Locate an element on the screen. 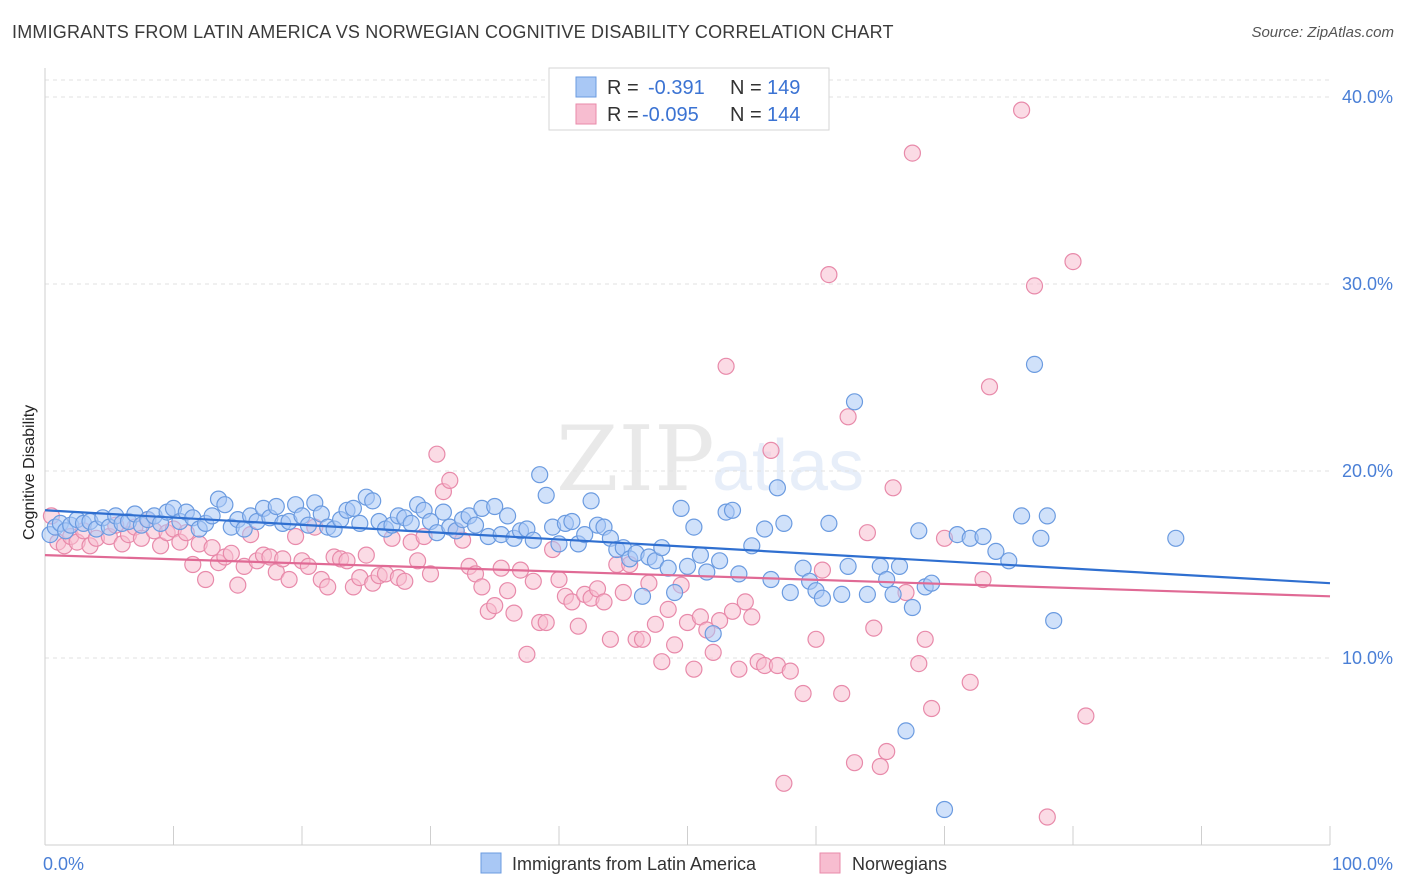 The width and height of the screenshot is (1406, 892). trend-line-latin-america is located at coordinates (687, 547).